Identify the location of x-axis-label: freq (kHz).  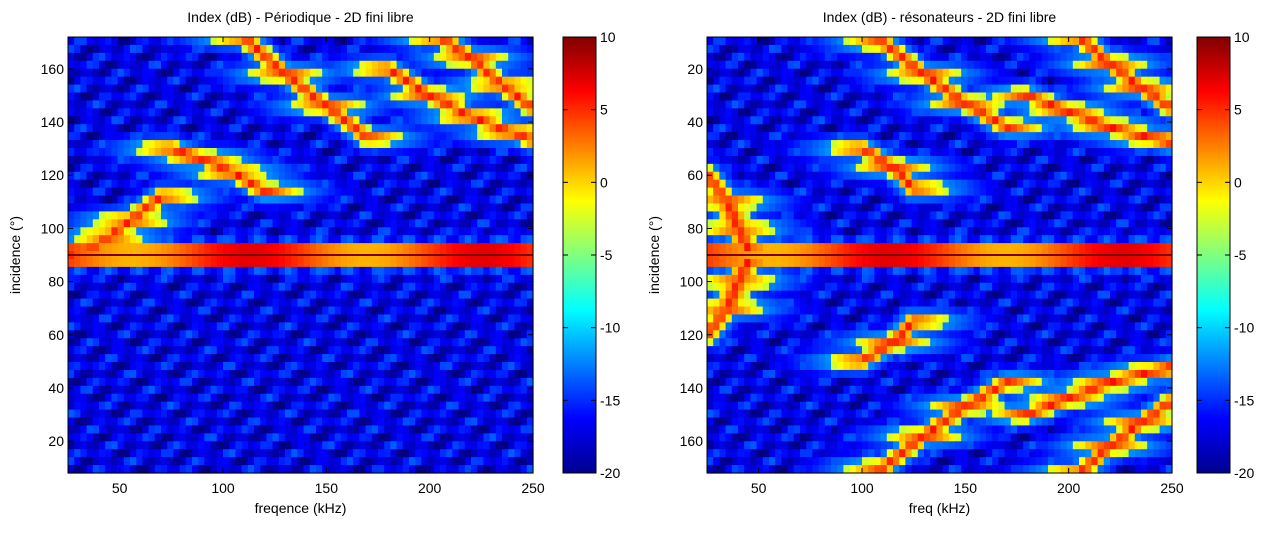
(939, 508).